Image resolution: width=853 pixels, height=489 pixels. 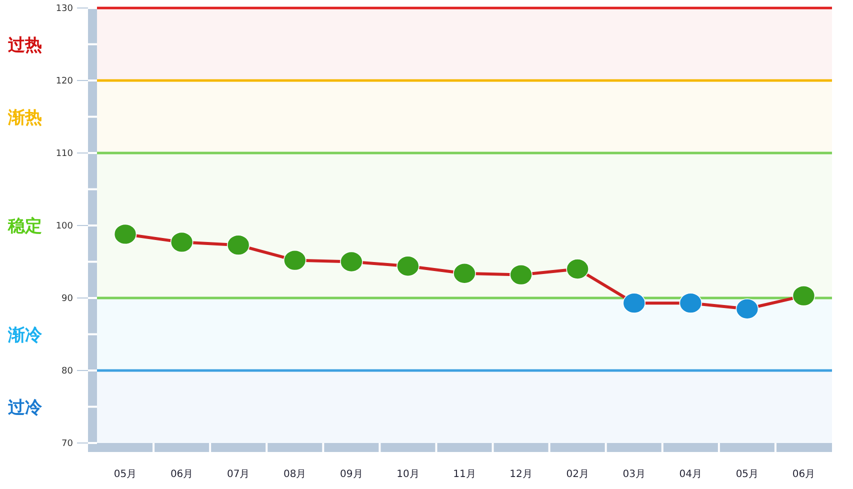 I want to click on y-tick-label: 110, so click(x=65, y=154).